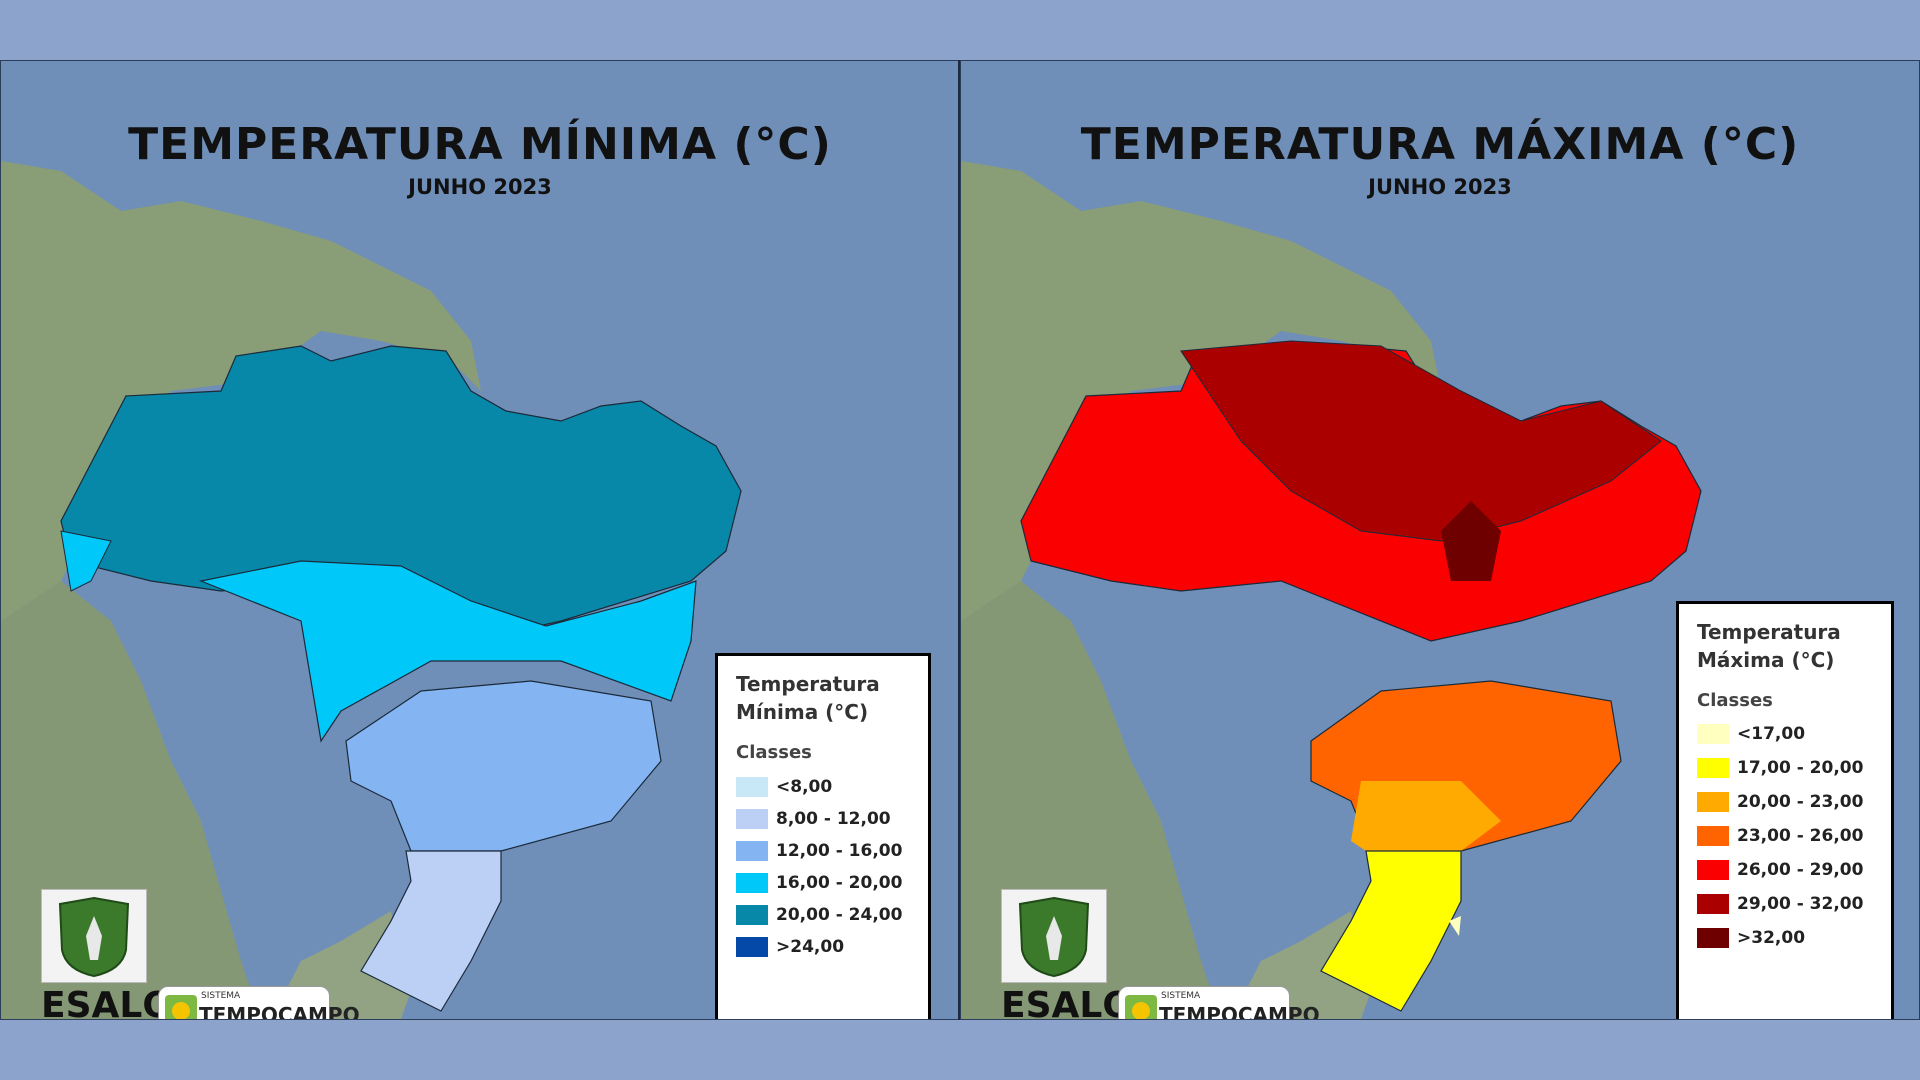 The image size is (1920, 1080). Describe the element at coordinates (480, 187) in the screenshot. I see `map-subtitle-min: JUNHO 2023` at that location.